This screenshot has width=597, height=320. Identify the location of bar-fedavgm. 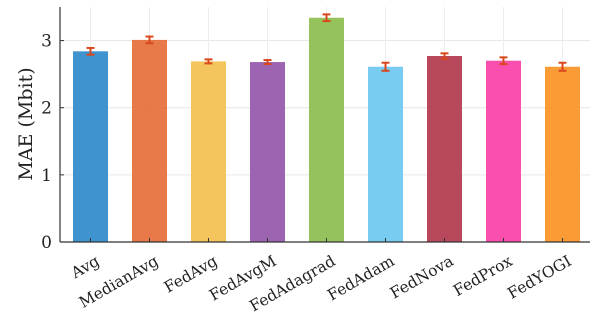
(267, 152).